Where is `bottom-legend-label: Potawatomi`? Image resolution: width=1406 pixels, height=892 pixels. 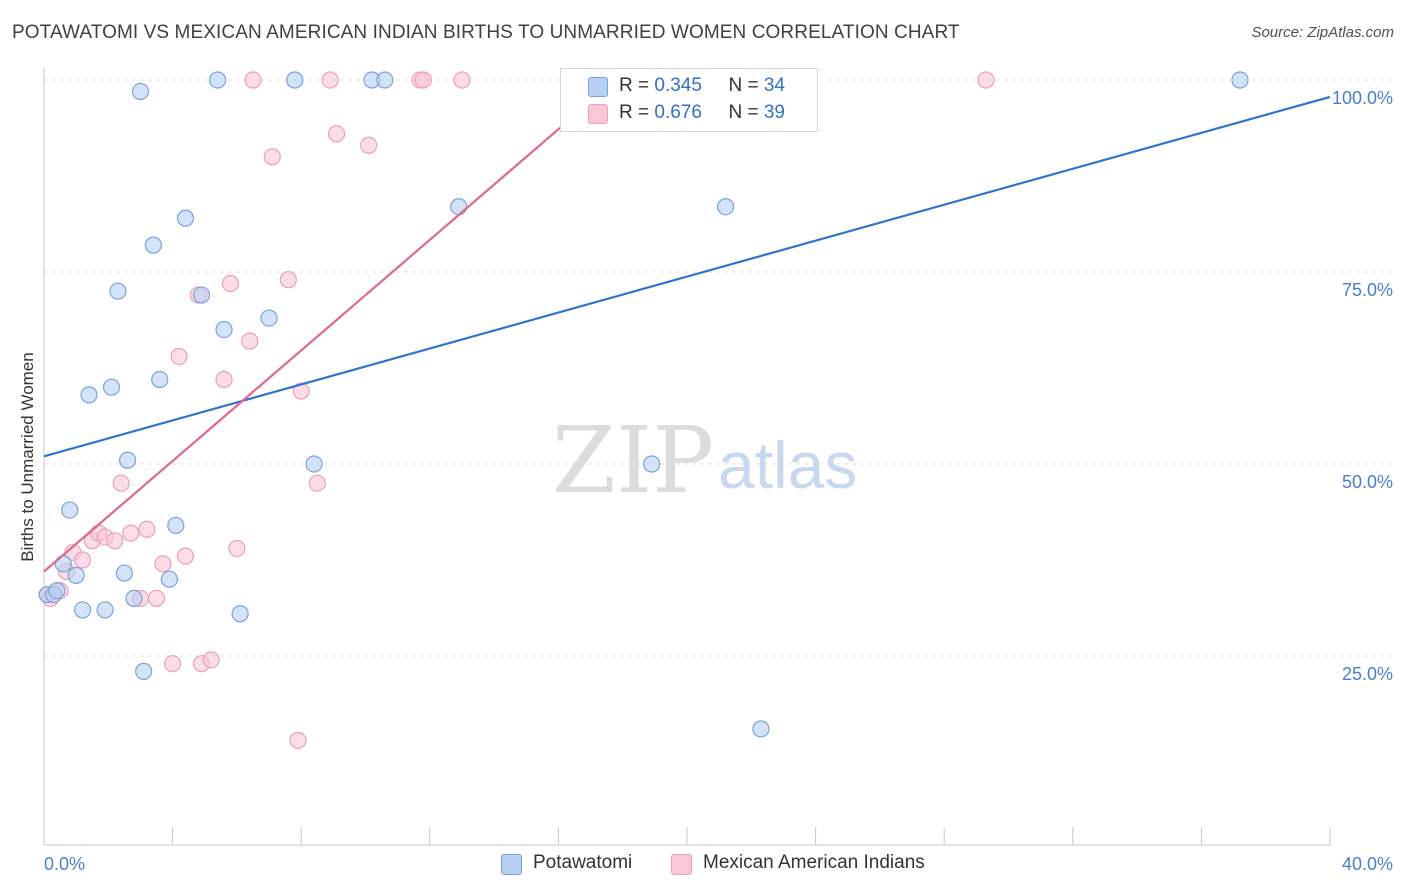 bottom-legend-label: Potawatomi is located at coordinates (583, 862).